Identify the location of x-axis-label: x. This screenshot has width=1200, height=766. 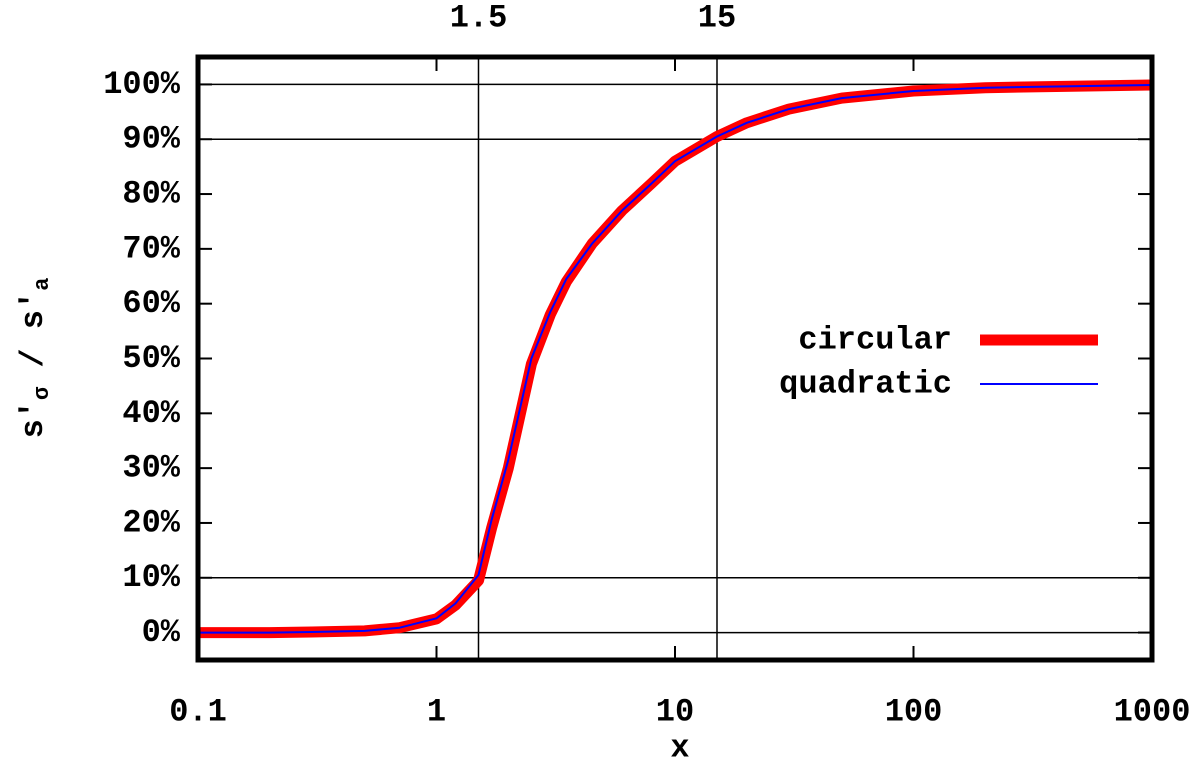
(679, 747).